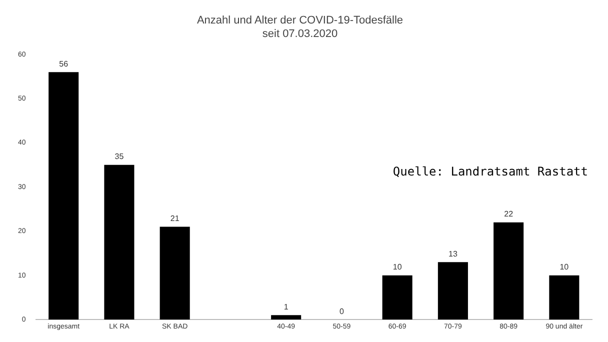  I want to click on data-label: 21, so click(175, 218).